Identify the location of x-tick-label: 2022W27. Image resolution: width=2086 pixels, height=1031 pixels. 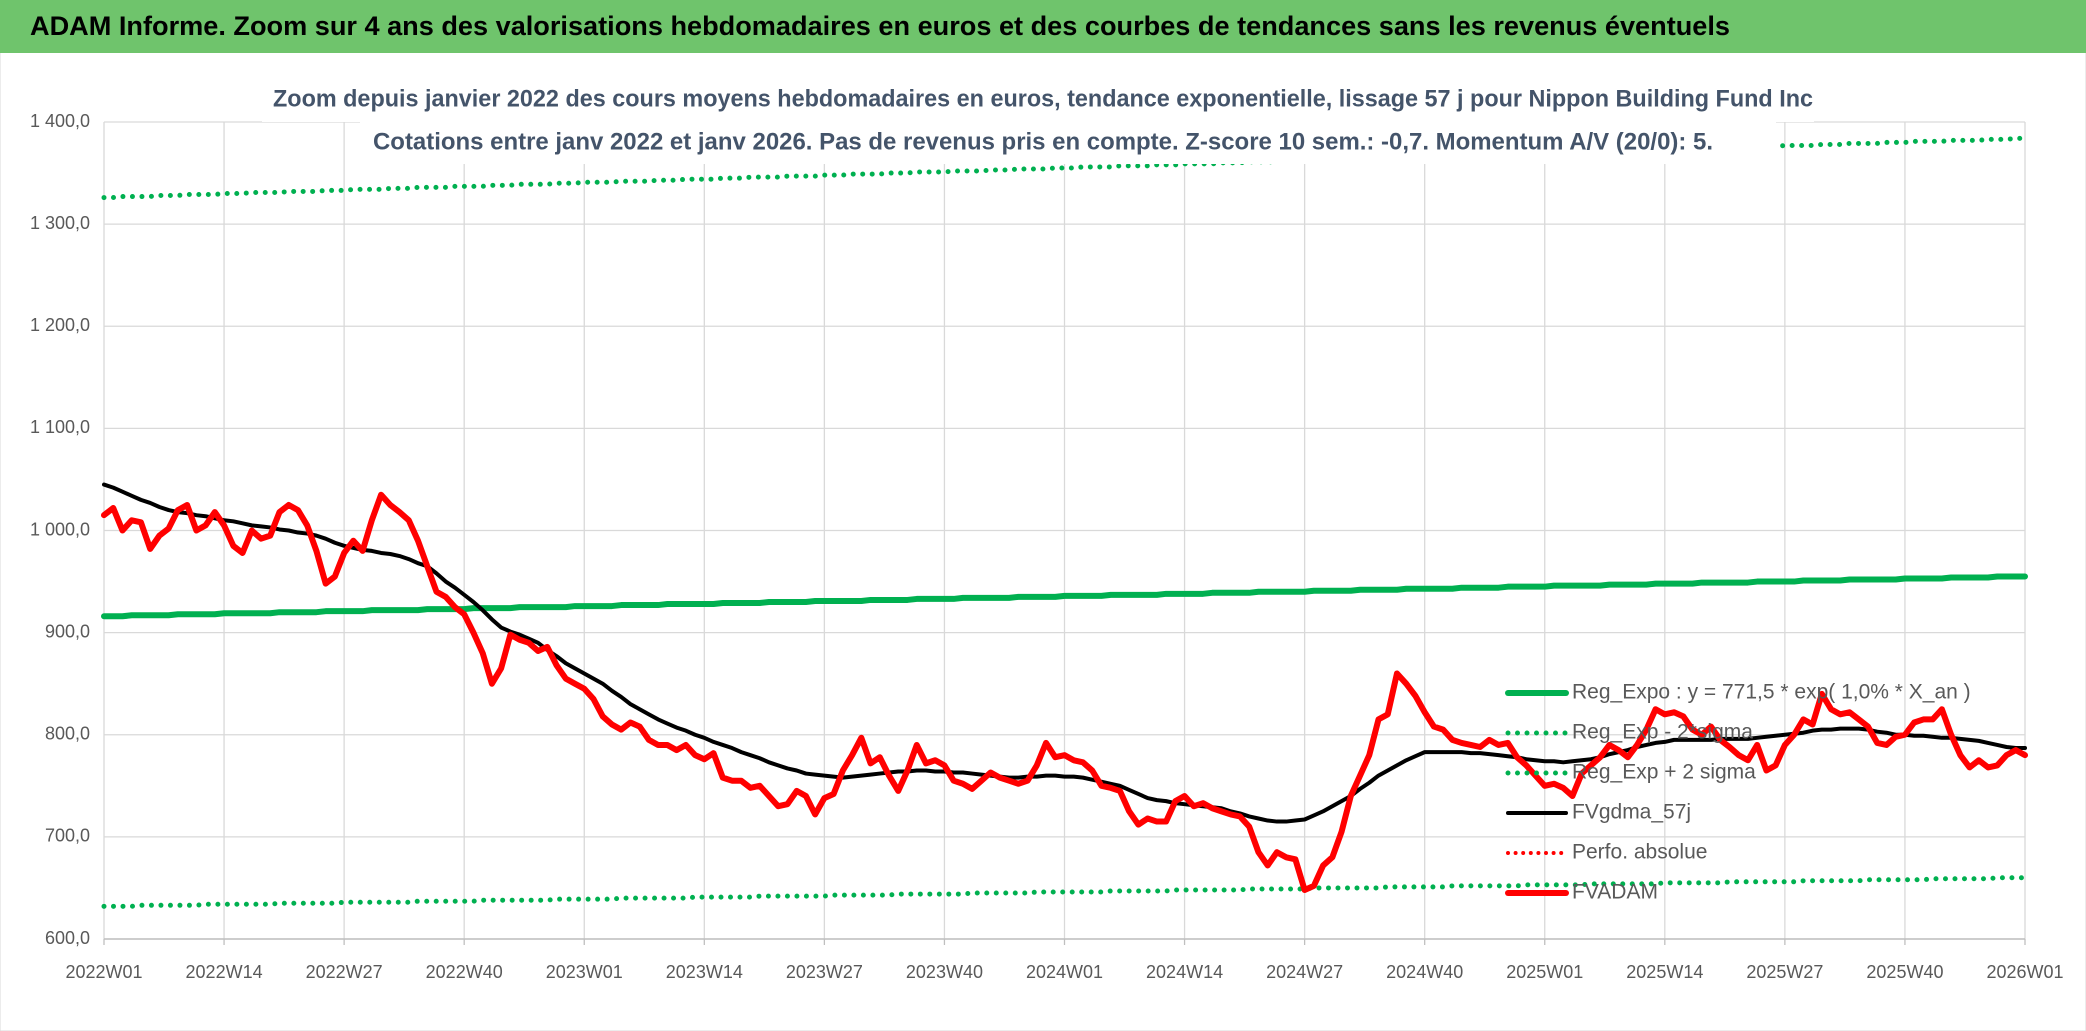
(344, 972).